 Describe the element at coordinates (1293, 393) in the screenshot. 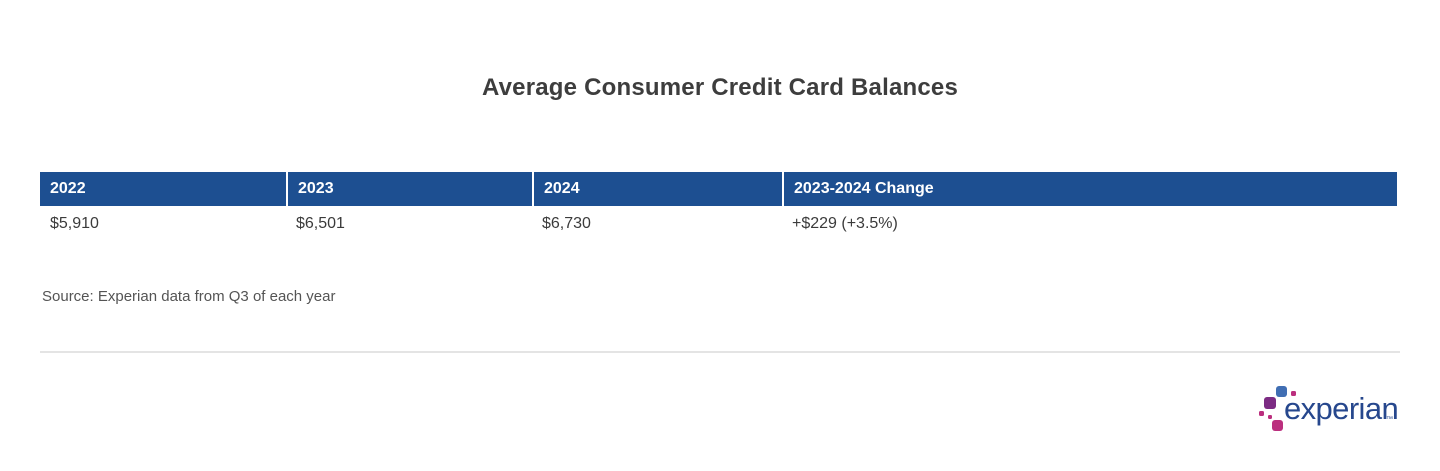

I see `logo-dot-pink-small` at that location.